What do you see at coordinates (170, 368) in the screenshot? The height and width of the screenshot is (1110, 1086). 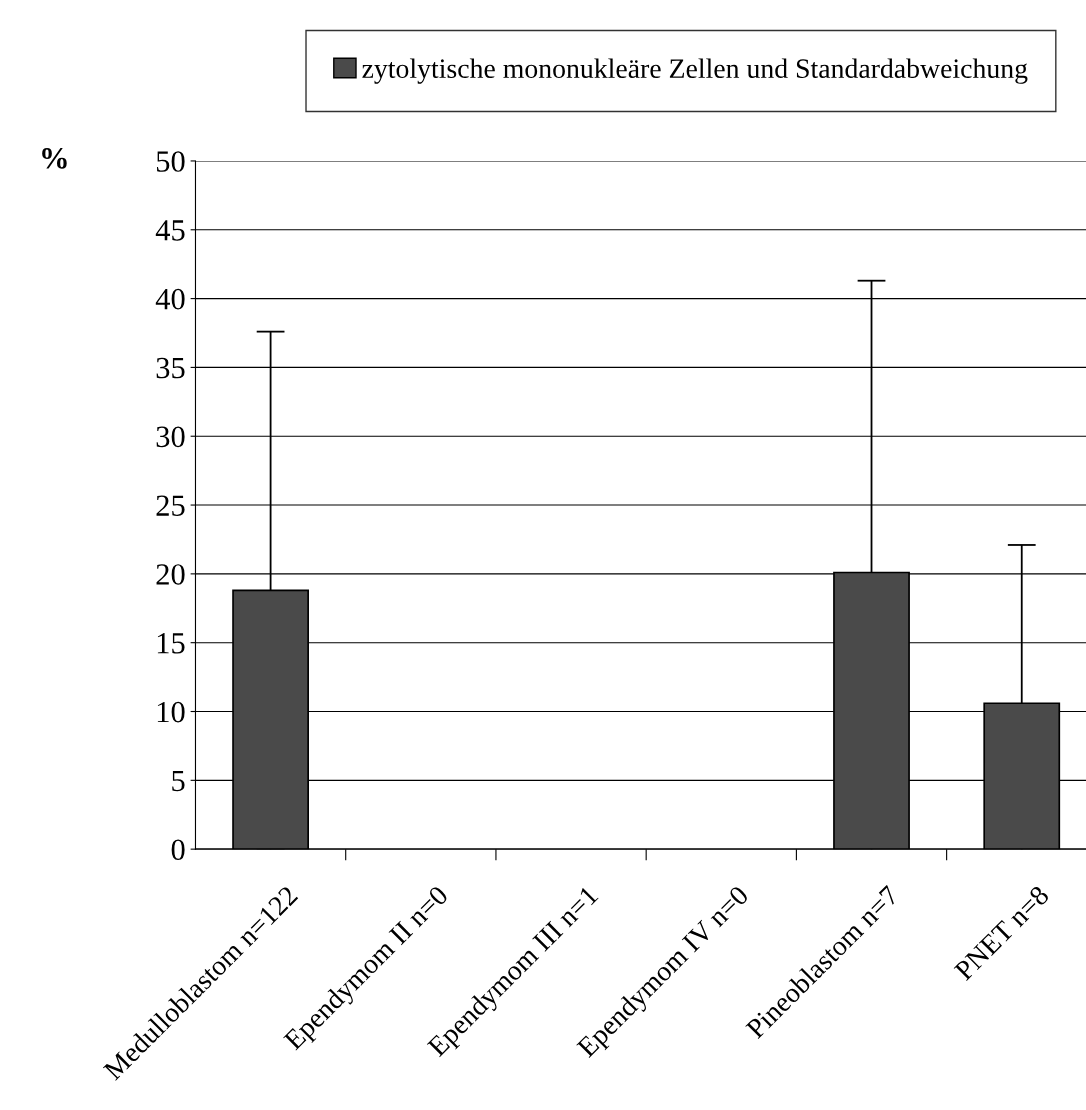 I see `y-tick-label: 35` at bounding box center [170, 368].